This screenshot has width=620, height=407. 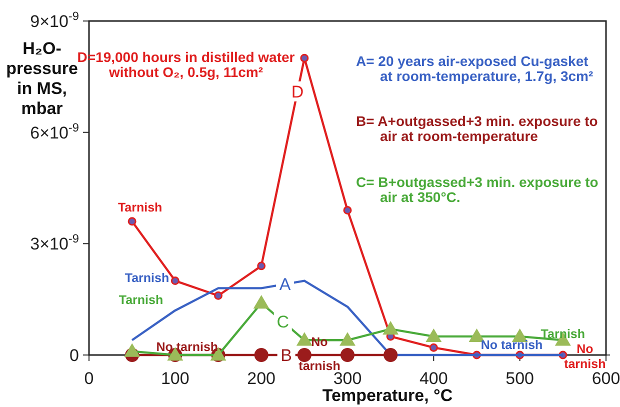 I want to click on y-tick-label: 0, so click(x=74, y=355).